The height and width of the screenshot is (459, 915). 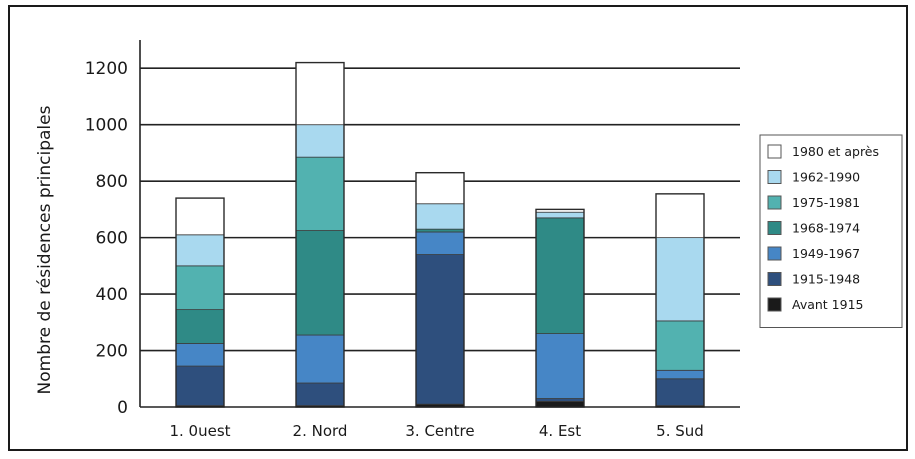 I want to click on x-tick-label: 3. Centre, so click(x=439, y=431).